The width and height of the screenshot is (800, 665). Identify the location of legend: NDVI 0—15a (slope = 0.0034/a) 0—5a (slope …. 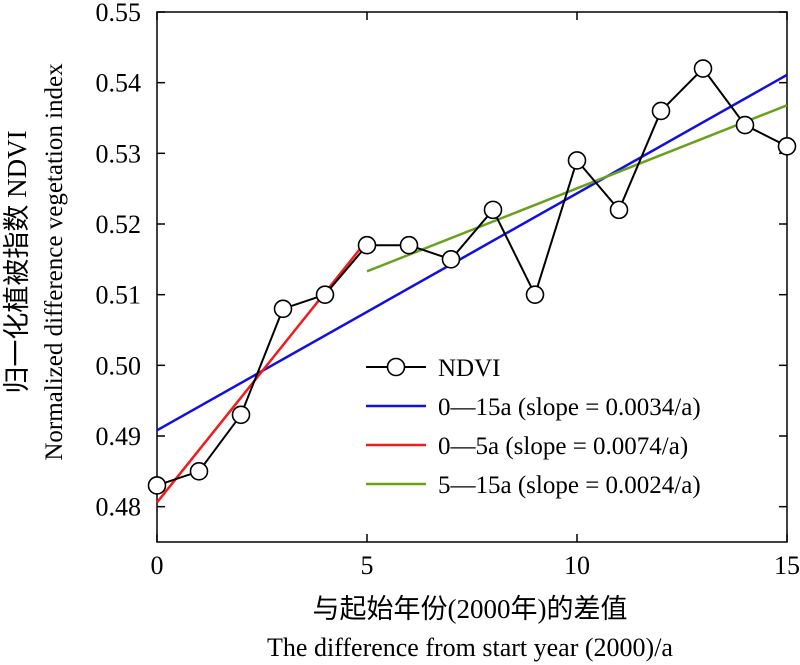
(533, 427).